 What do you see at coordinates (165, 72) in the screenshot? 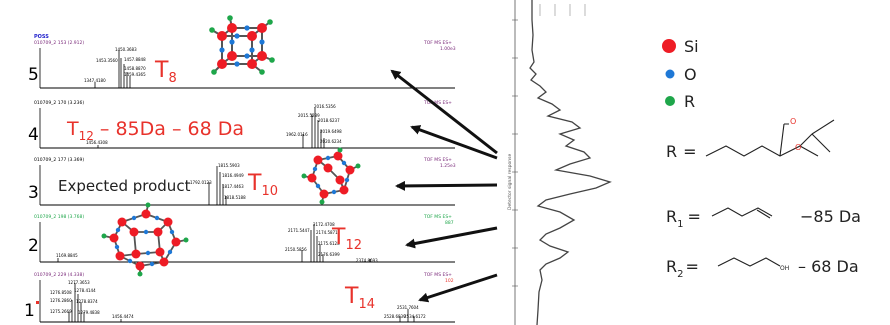
I see `structure-label: T8` at bounding box center [165, 72].